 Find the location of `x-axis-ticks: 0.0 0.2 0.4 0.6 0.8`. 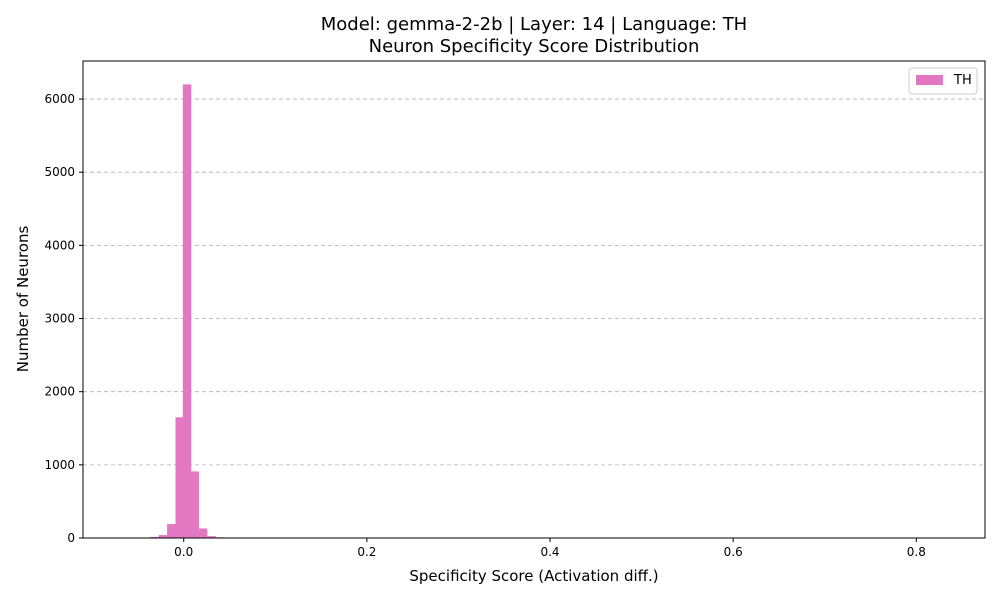

x-axis-ticks: 0.0 0.2 0.4 0.6 0.8 is located at coordinates (550, 548).